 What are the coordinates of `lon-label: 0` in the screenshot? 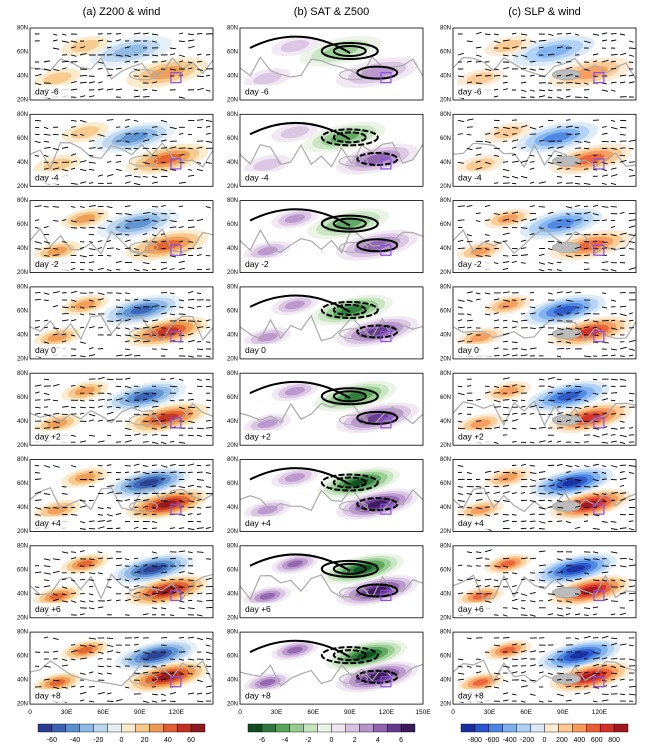 It's located at (453, 712).